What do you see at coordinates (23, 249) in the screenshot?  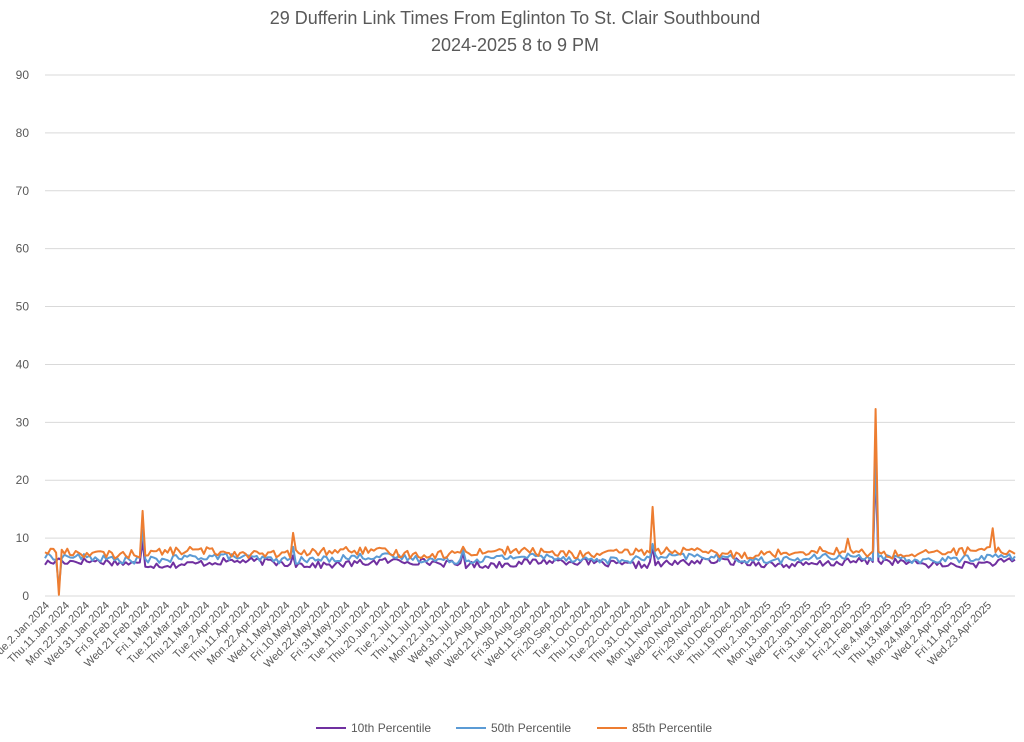 I see `y-tick-label: 60` at bounding box center [23, 249].